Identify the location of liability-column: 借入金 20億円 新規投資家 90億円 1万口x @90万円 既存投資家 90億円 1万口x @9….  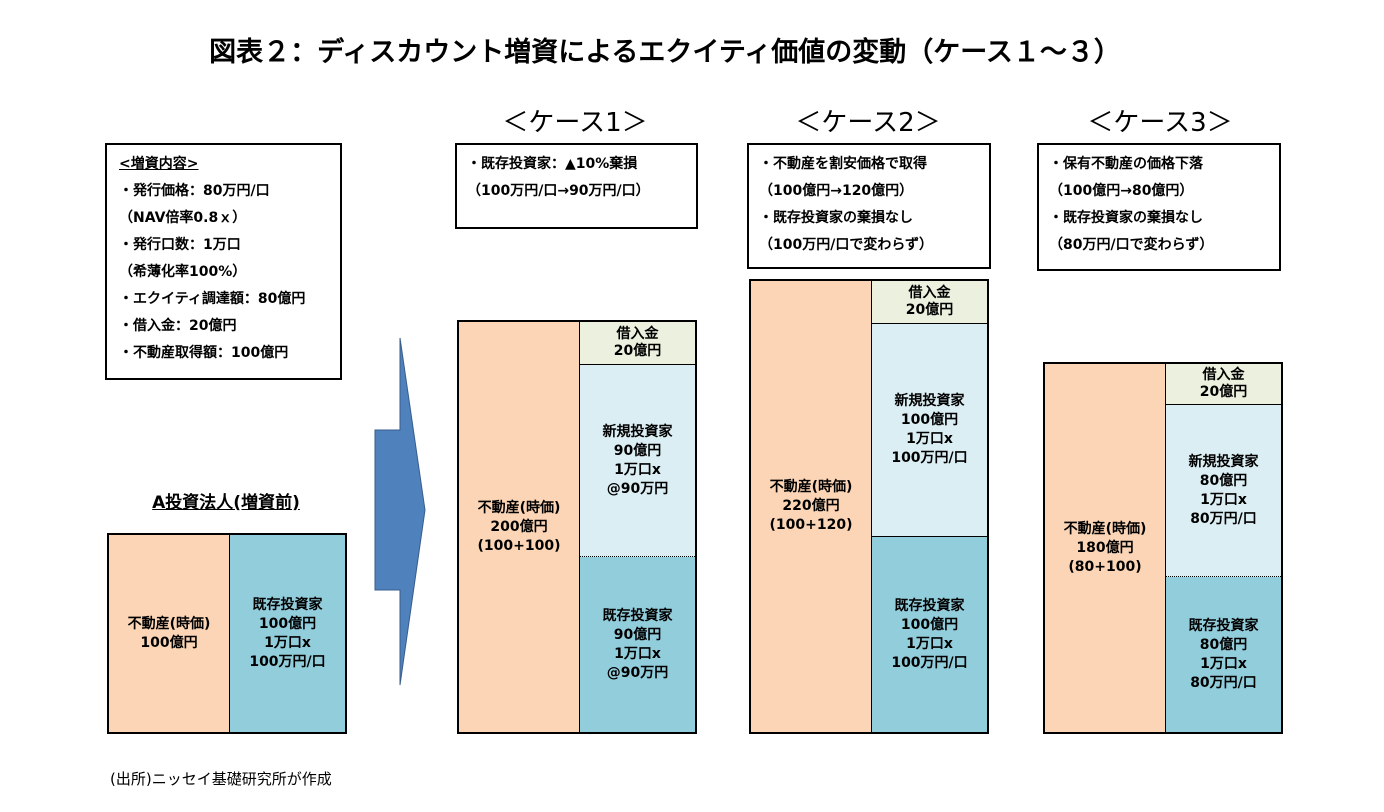
(637, 527).